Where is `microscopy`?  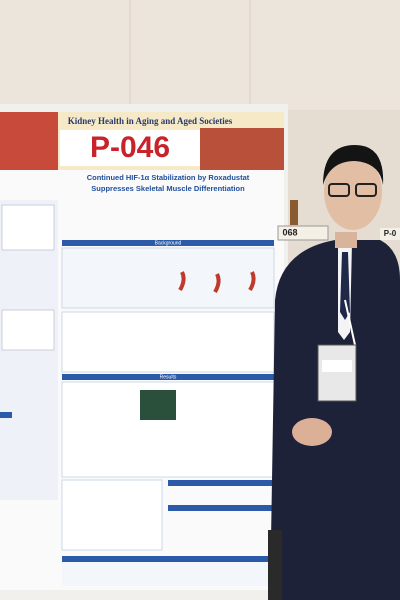 microscopy is located at coordinates (158, 405).